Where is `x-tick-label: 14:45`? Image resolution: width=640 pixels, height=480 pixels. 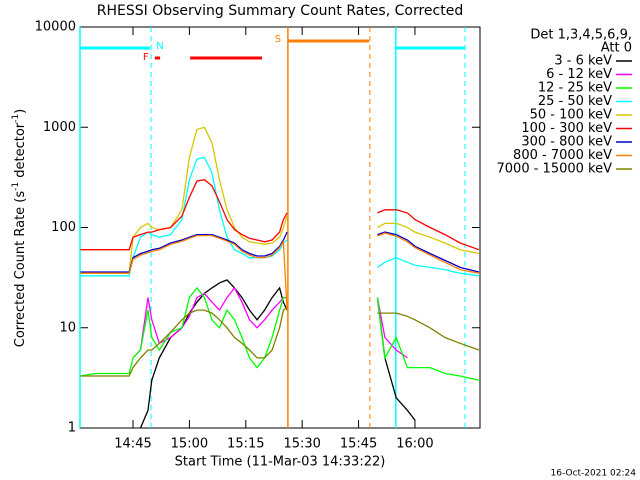
x-tick-label: 14:45 is located at coordinates (132, 444).